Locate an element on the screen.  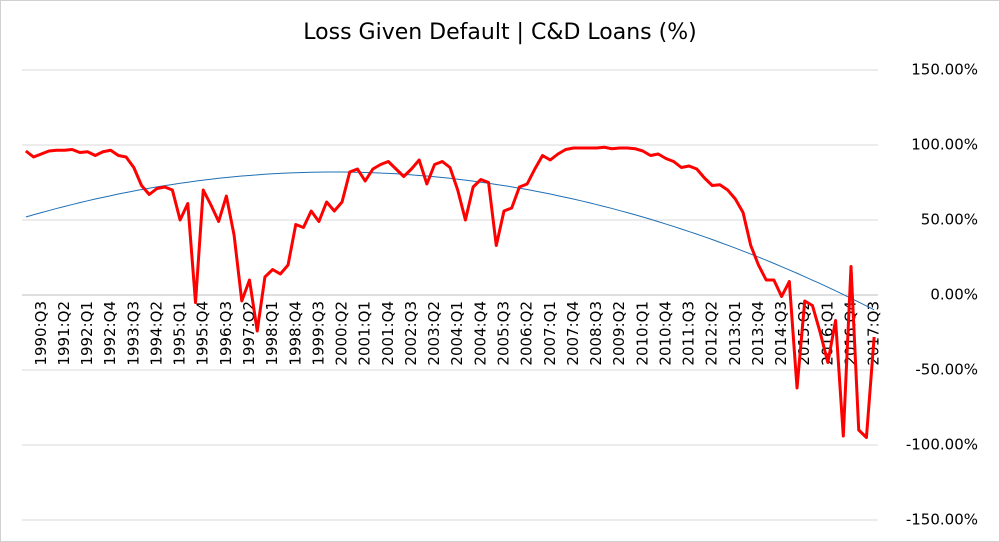
x-tick-label: 1990:Q3 is located at coordinates (41, 333).